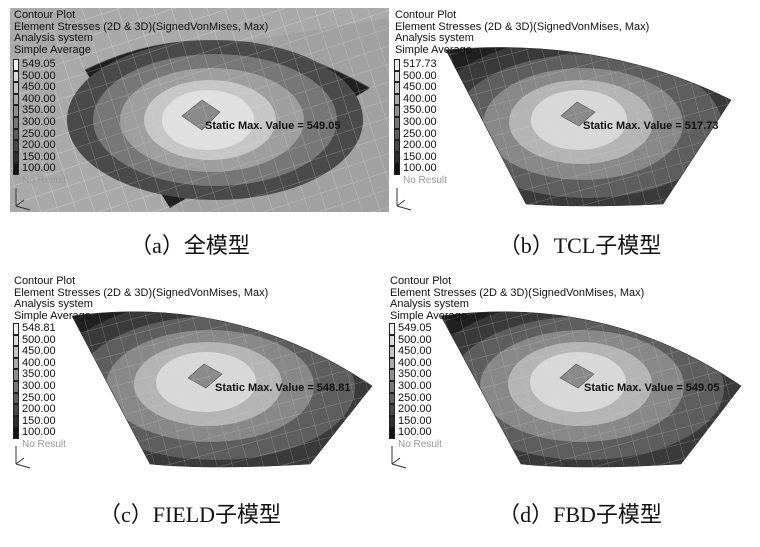 The height and width of the screenshot is (547, 760). Describe the element at coordinates (39, 328) in the screenshot. I see `legend-value: 548.81` at that location.